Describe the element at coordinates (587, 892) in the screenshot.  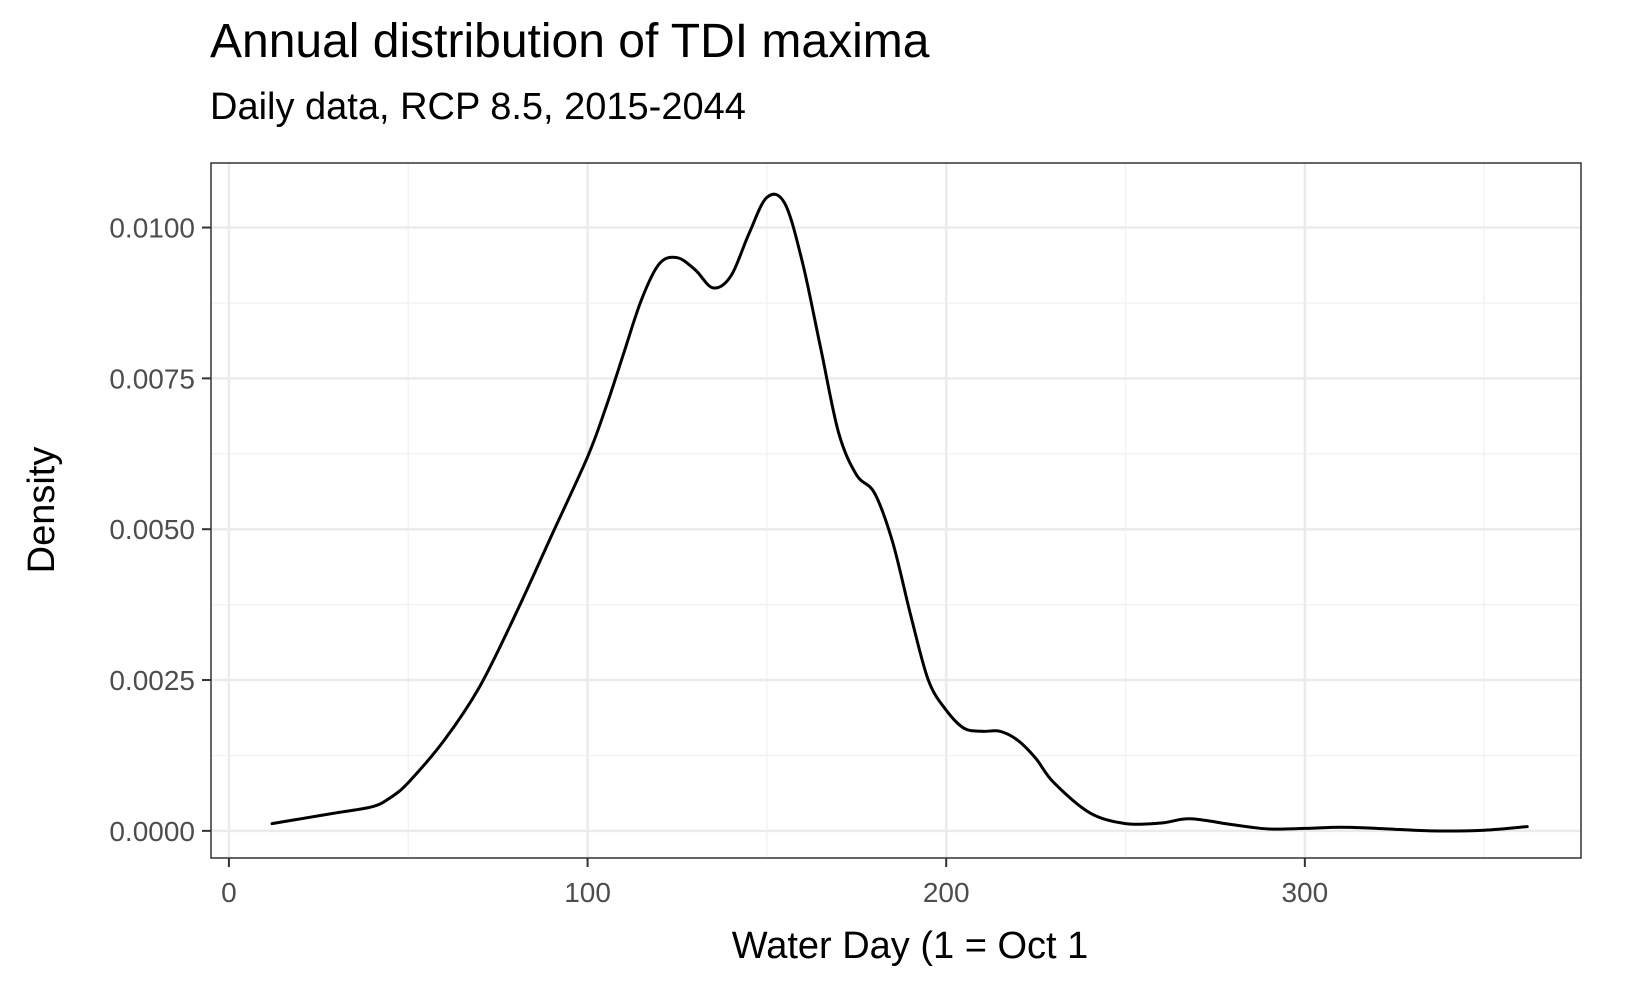
I see `x-tick-label: 100` at that location.